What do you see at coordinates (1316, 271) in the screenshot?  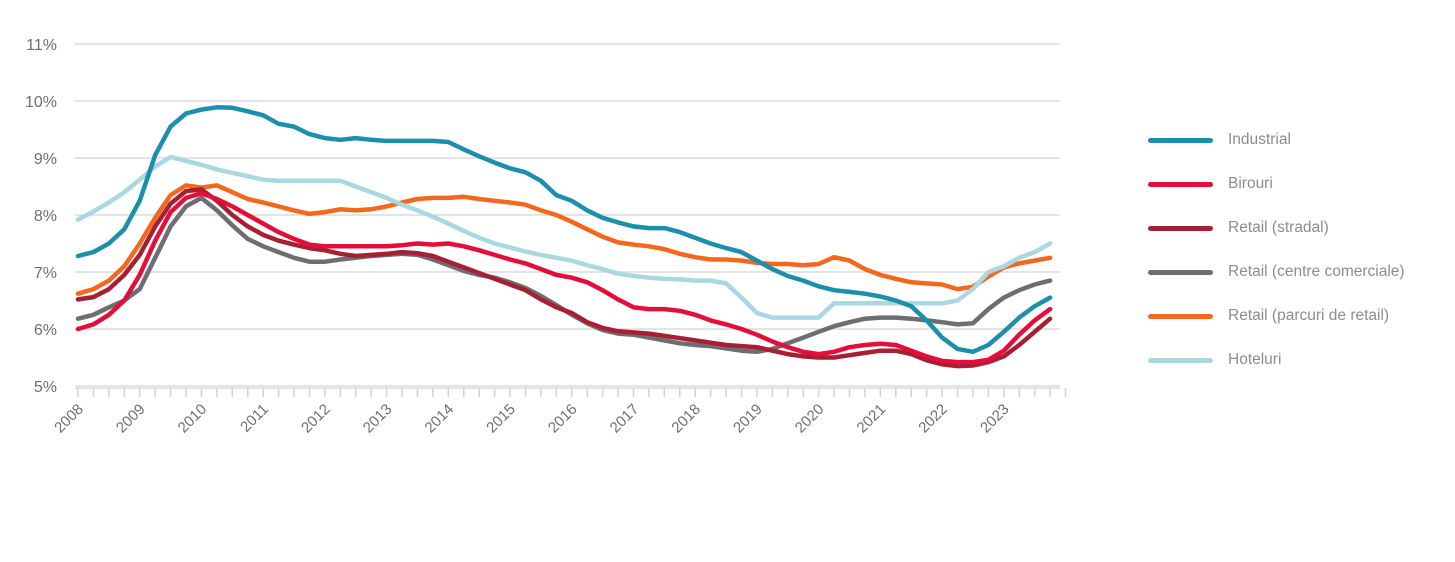 I see `legend-label: Retail (centre comerciale)` at bounding box center [1316, 271].